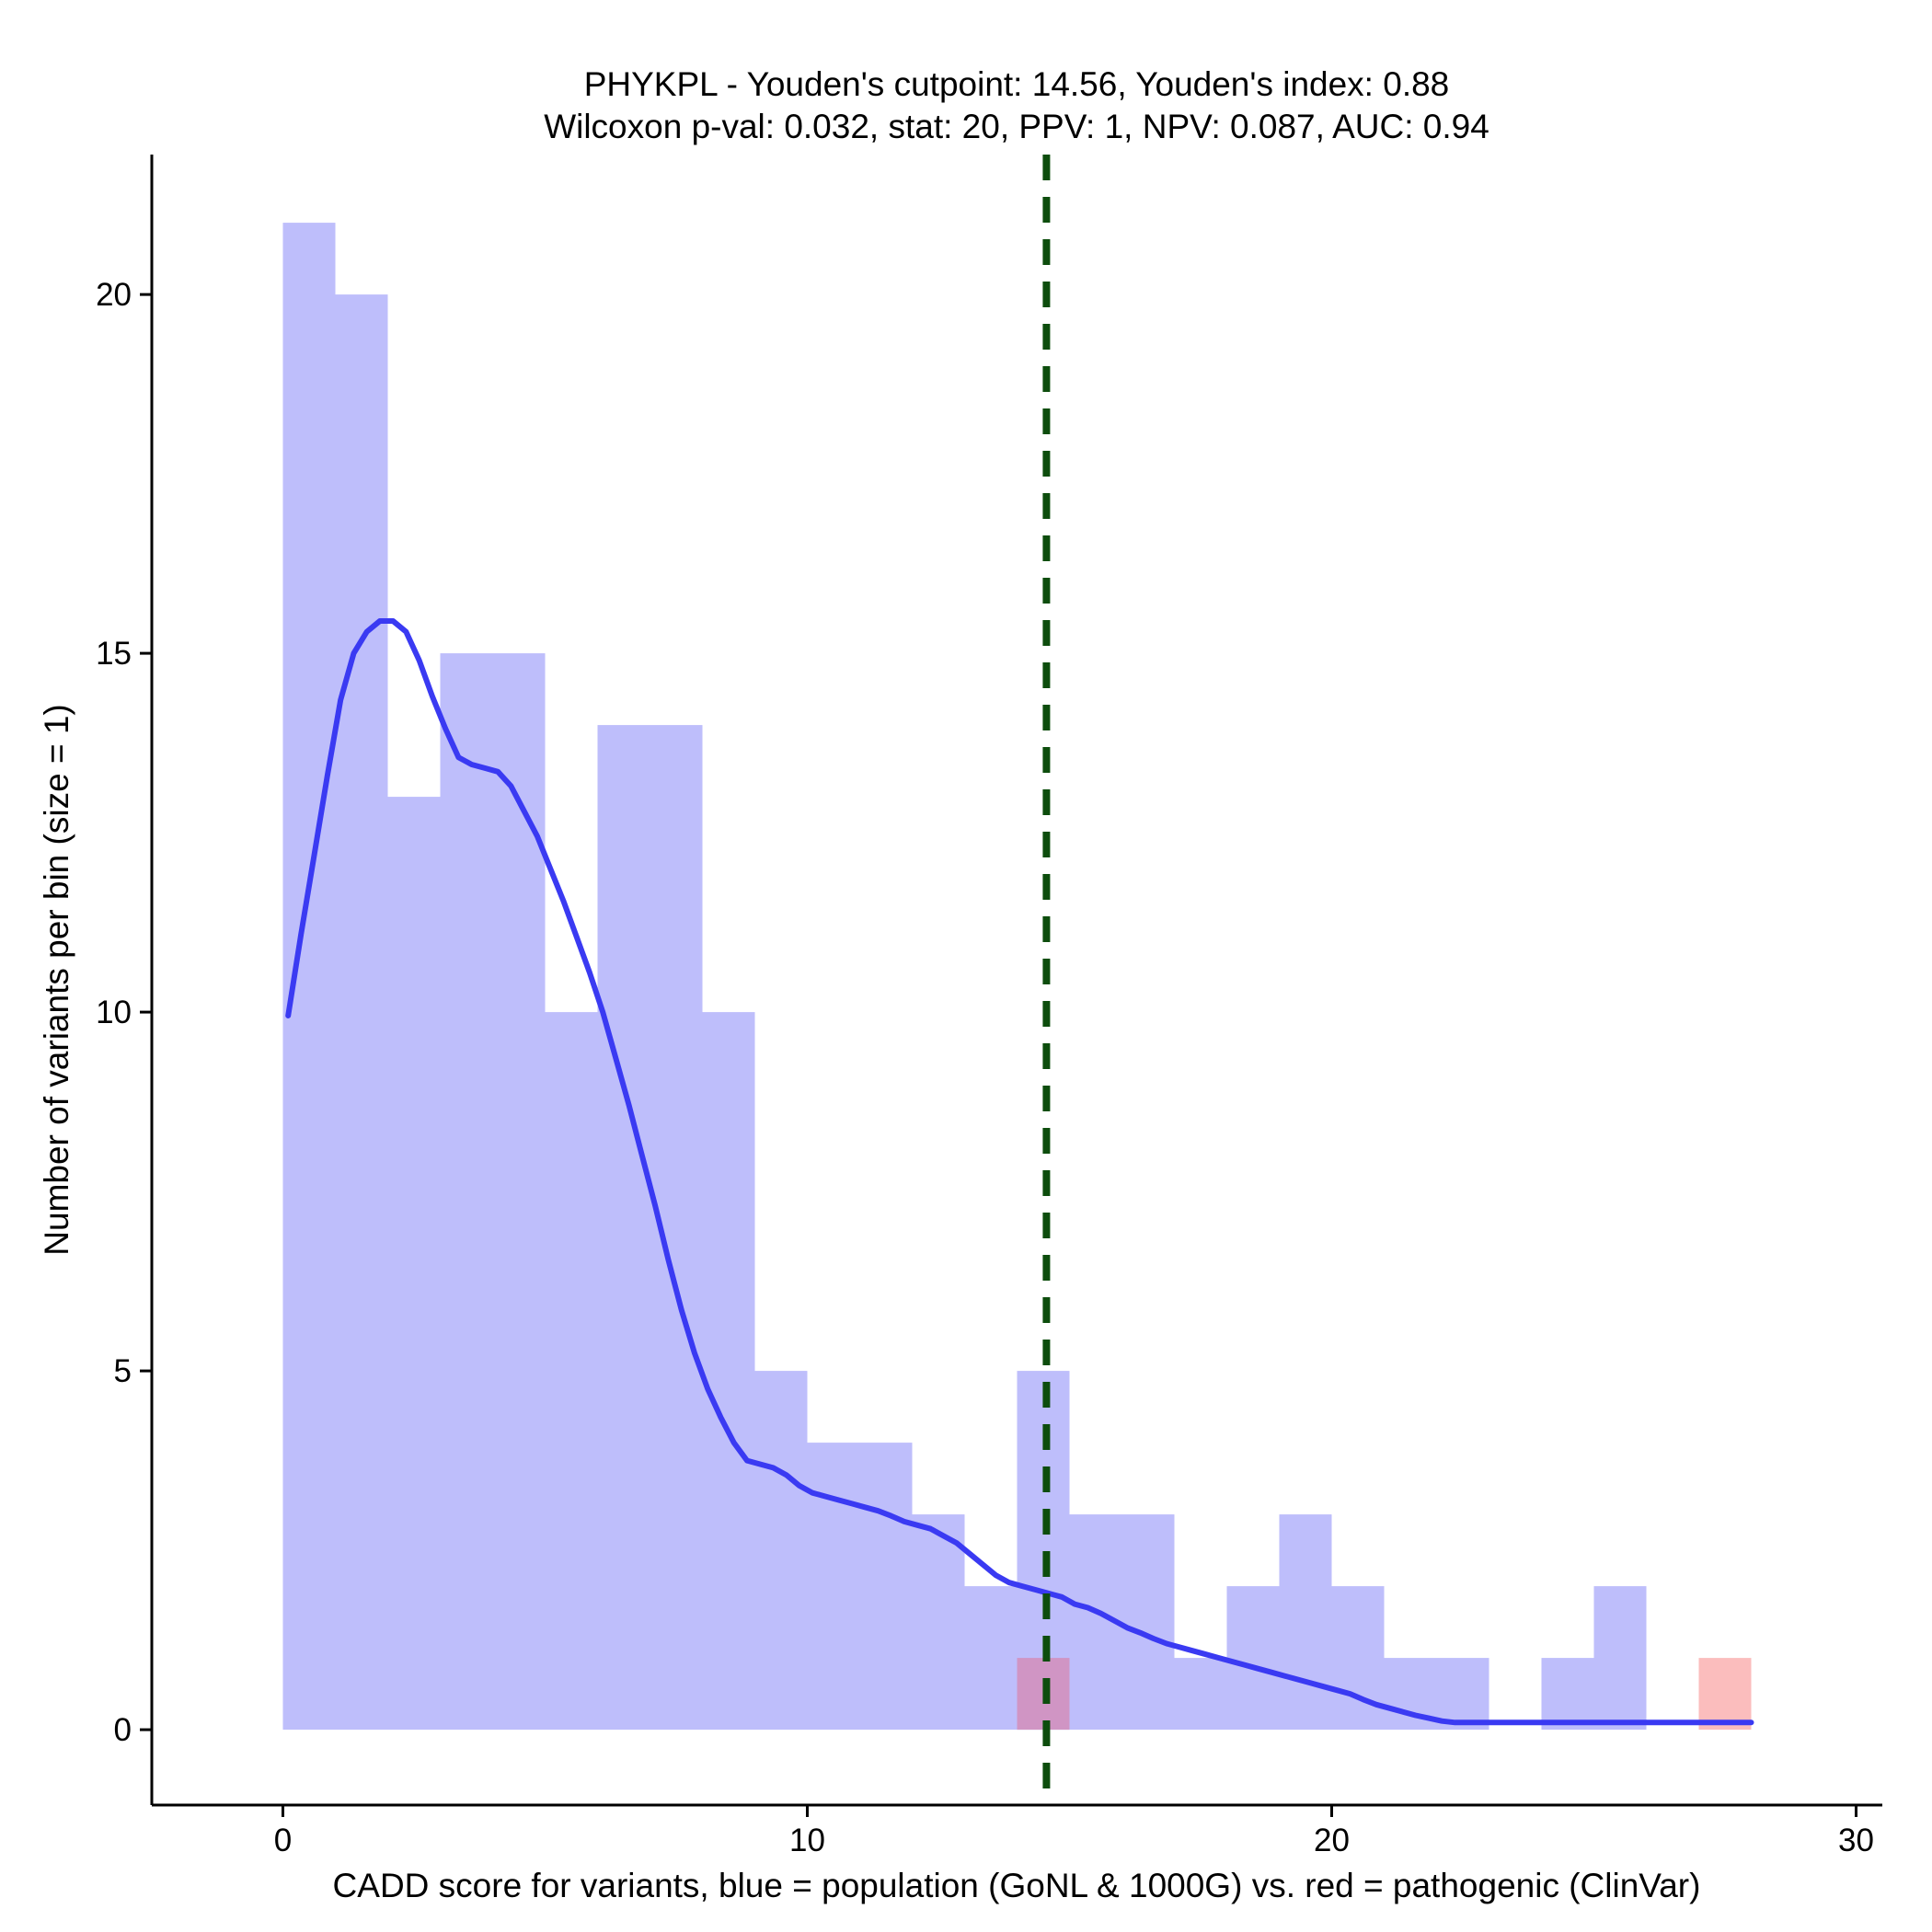 This screenshot has width=1932, height=1932. What do you see at coordinates (123, 1730) in the screenshot?
I see `y-tick-label: 0` at bounding box center [123, 1730].